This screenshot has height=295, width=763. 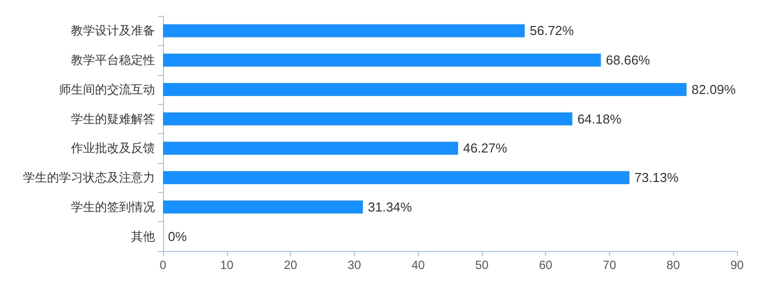 What do you see at coordinates (89, 177) in the screenshot?
I see `y-tick-label: 学生的学习状态及注意力` at bounding box center [89, 177].